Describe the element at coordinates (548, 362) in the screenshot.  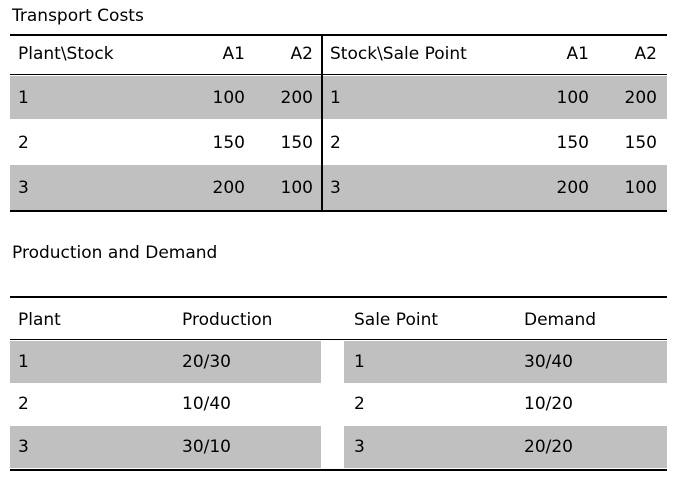
I see `table-cell: 30/40` at that location.